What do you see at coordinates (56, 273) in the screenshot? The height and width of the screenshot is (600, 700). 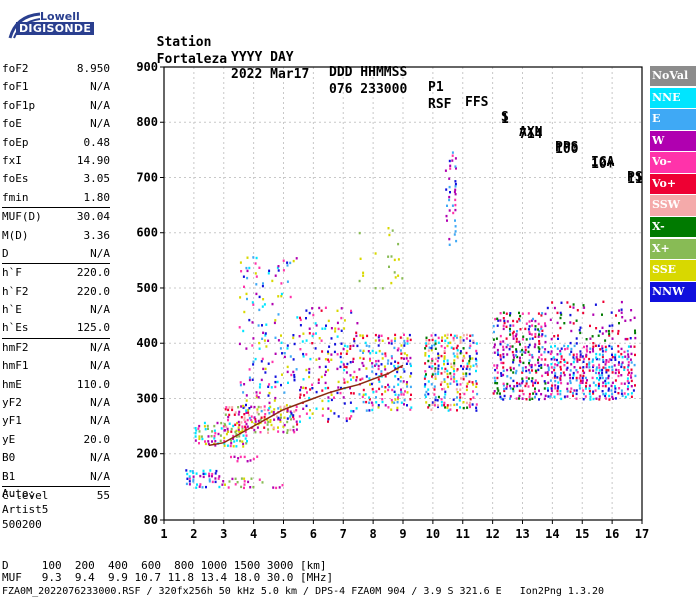 I see `param-row: h`F 220.0` at bounding box center [56, 273].